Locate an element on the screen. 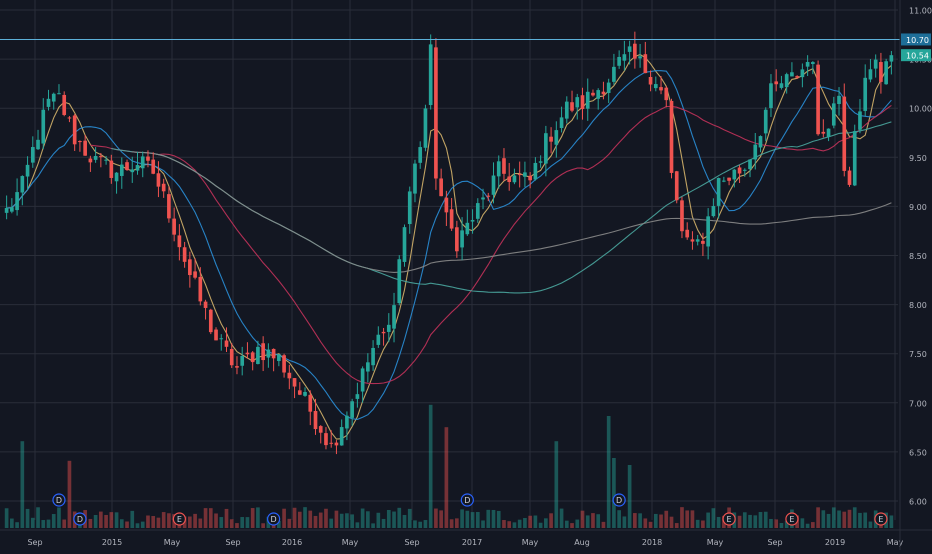 The height and width of the screenshot is (554, 932). event-marker-label: E is located at coordinates (880, 519).